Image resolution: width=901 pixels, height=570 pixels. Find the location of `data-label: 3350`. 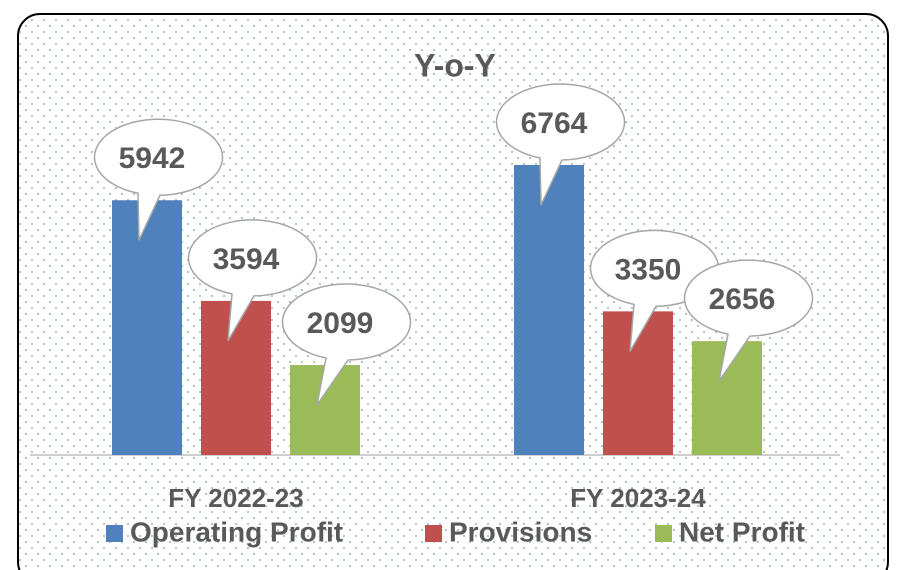

data-label: 3350 is located at coordinates (648, 269).